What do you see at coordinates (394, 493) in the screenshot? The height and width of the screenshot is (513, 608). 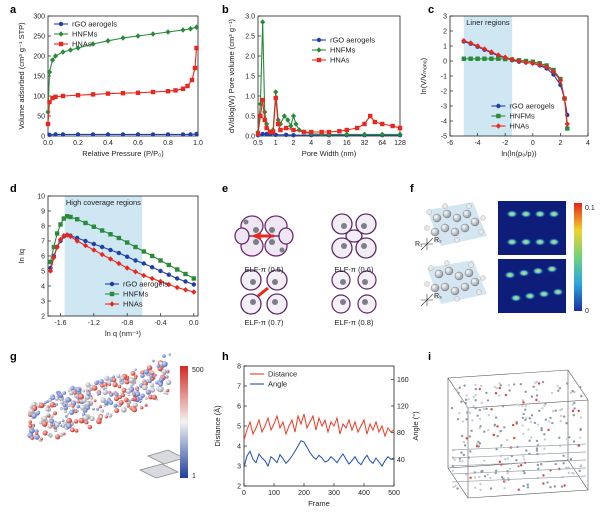 I see `x-tick-label: 500` at bounding box center [394, 493].